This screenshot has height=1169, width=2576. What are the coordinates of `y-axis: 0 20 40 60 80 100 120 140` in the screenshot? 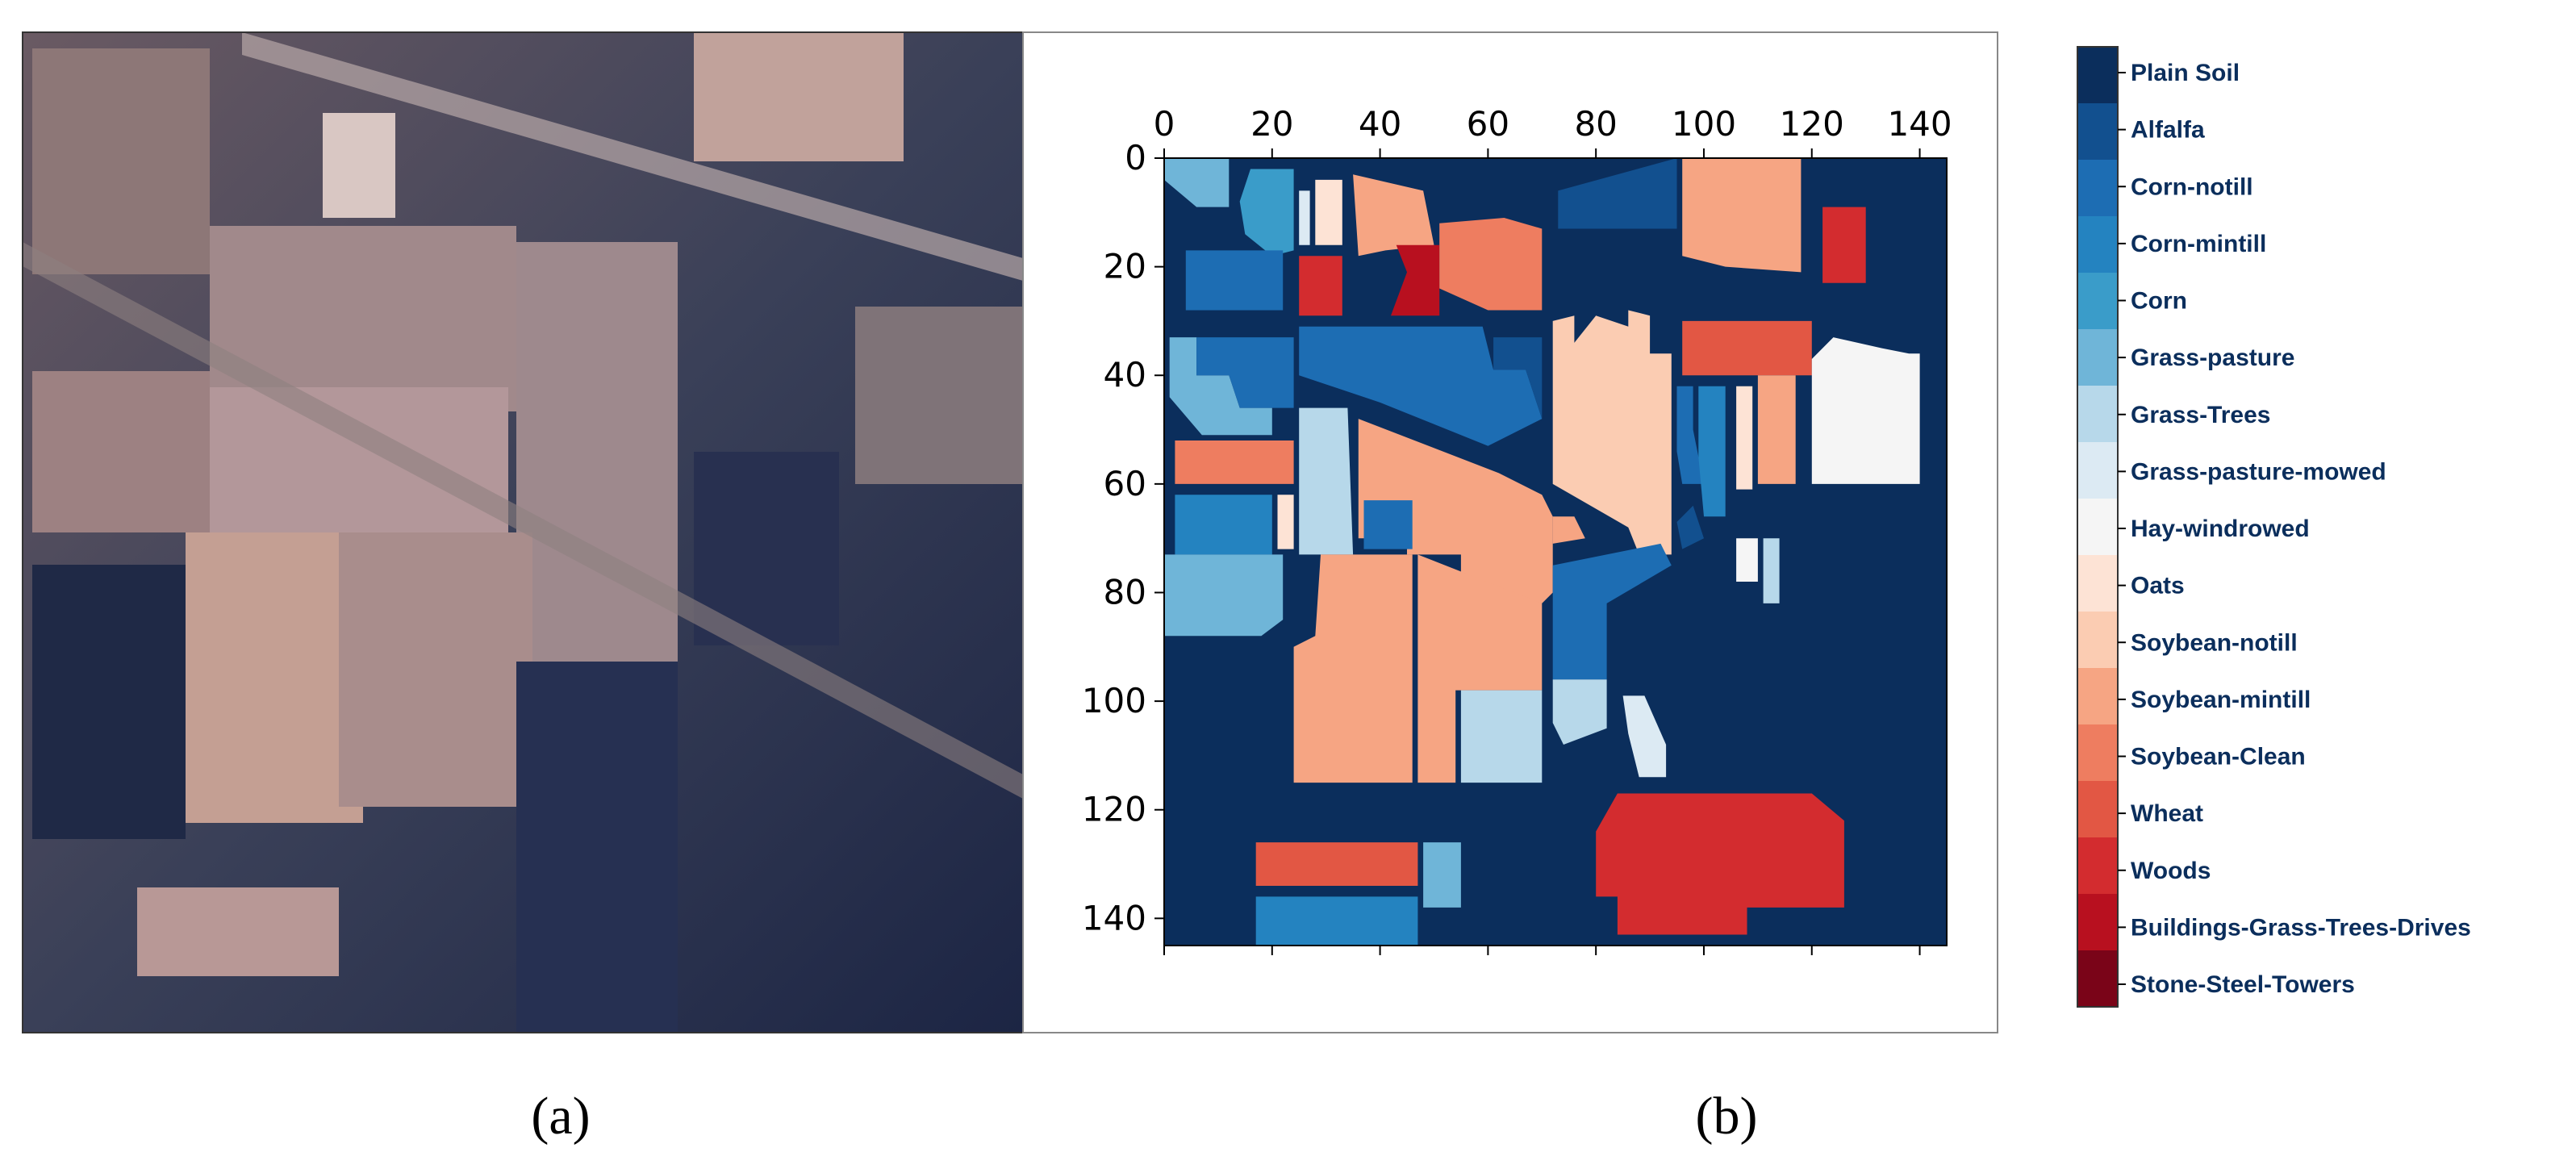 It's located at (1123, 537).